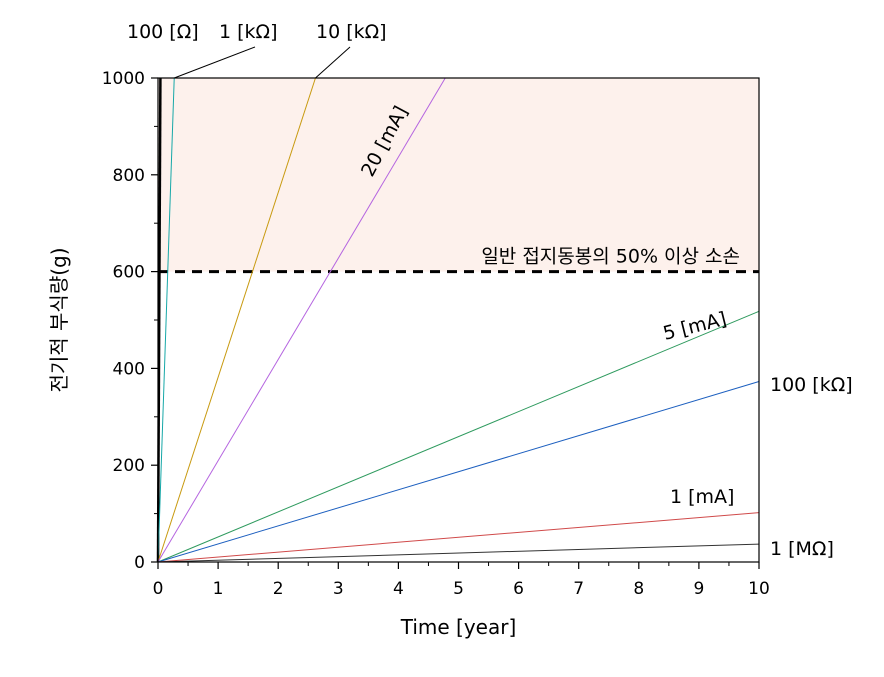 This screenshot has width=884, height=677. I want to click on y-tick-label: 600, so click(129, 273).